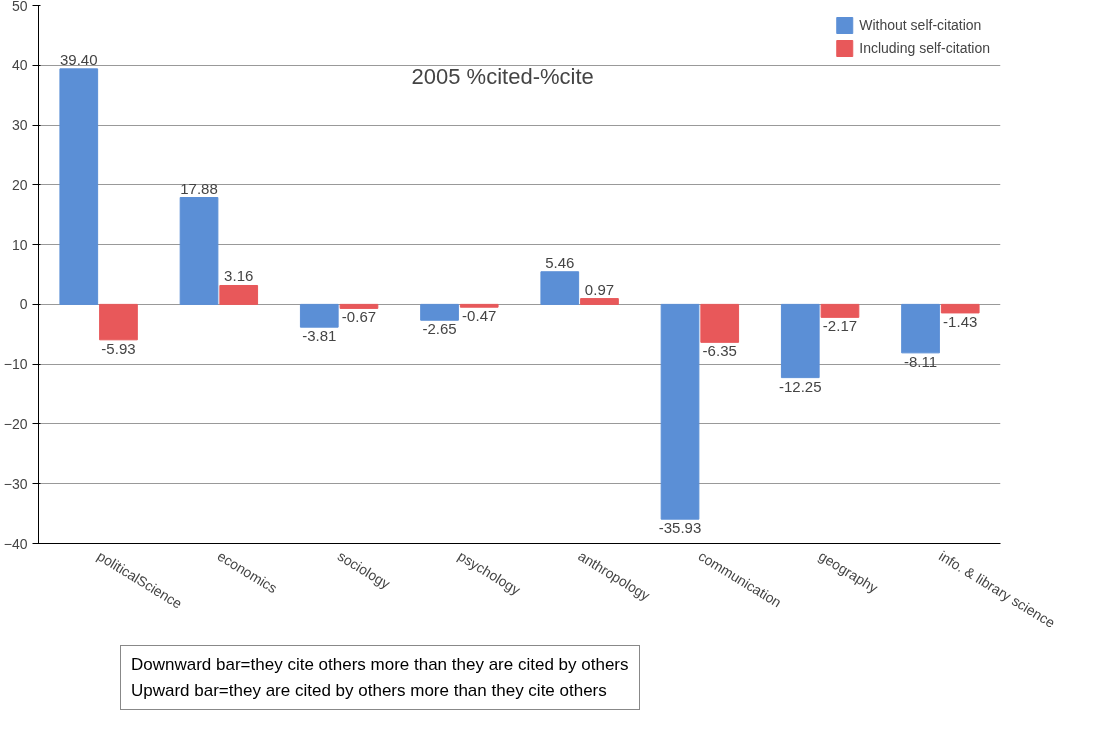 This screenshot has height=747, width=1107. What do you see at coordinates (924, 48) in the screenshot?
I see `legend-label: Including self-citation` at bounding box center [924, 48].